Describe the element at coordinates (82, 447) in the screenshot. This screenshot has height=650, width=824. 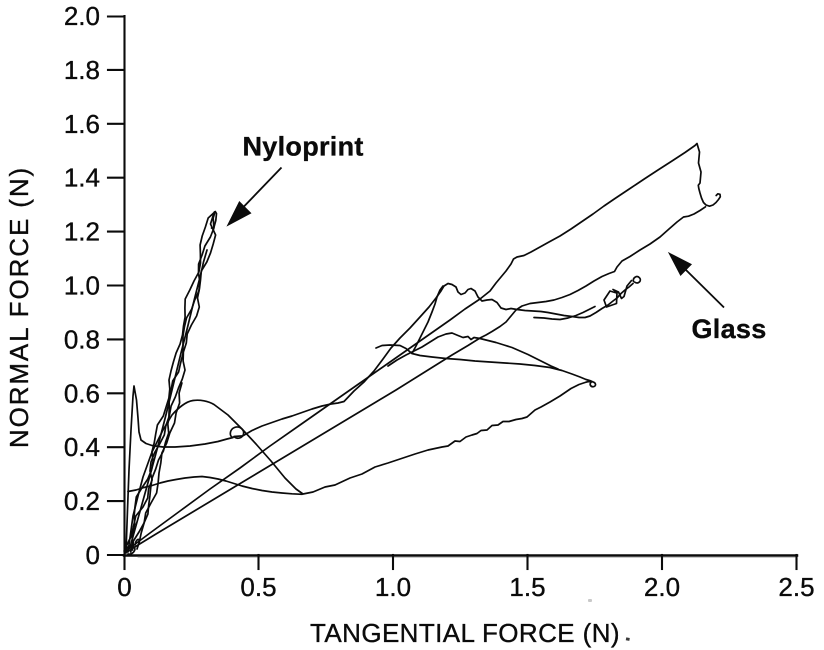
I see `svg-text: 0.4` at that location.